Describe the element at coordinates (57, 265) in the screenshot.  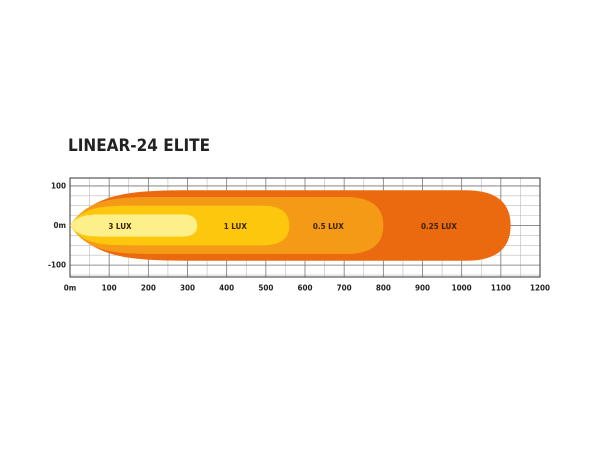
I see `y-tick-label: -100` at that location.